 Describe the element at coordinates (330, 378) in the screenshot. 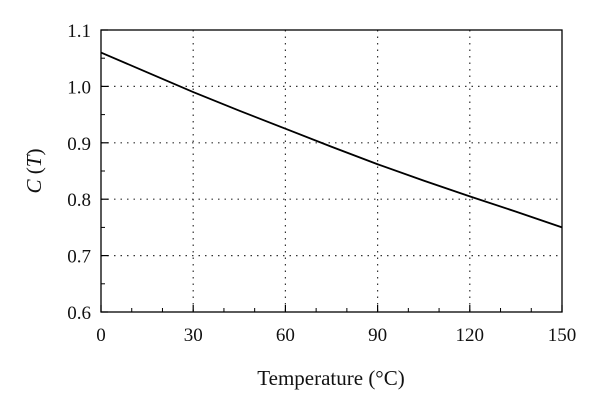

I see `x-axis-title: Temperature (°C)` at that location.